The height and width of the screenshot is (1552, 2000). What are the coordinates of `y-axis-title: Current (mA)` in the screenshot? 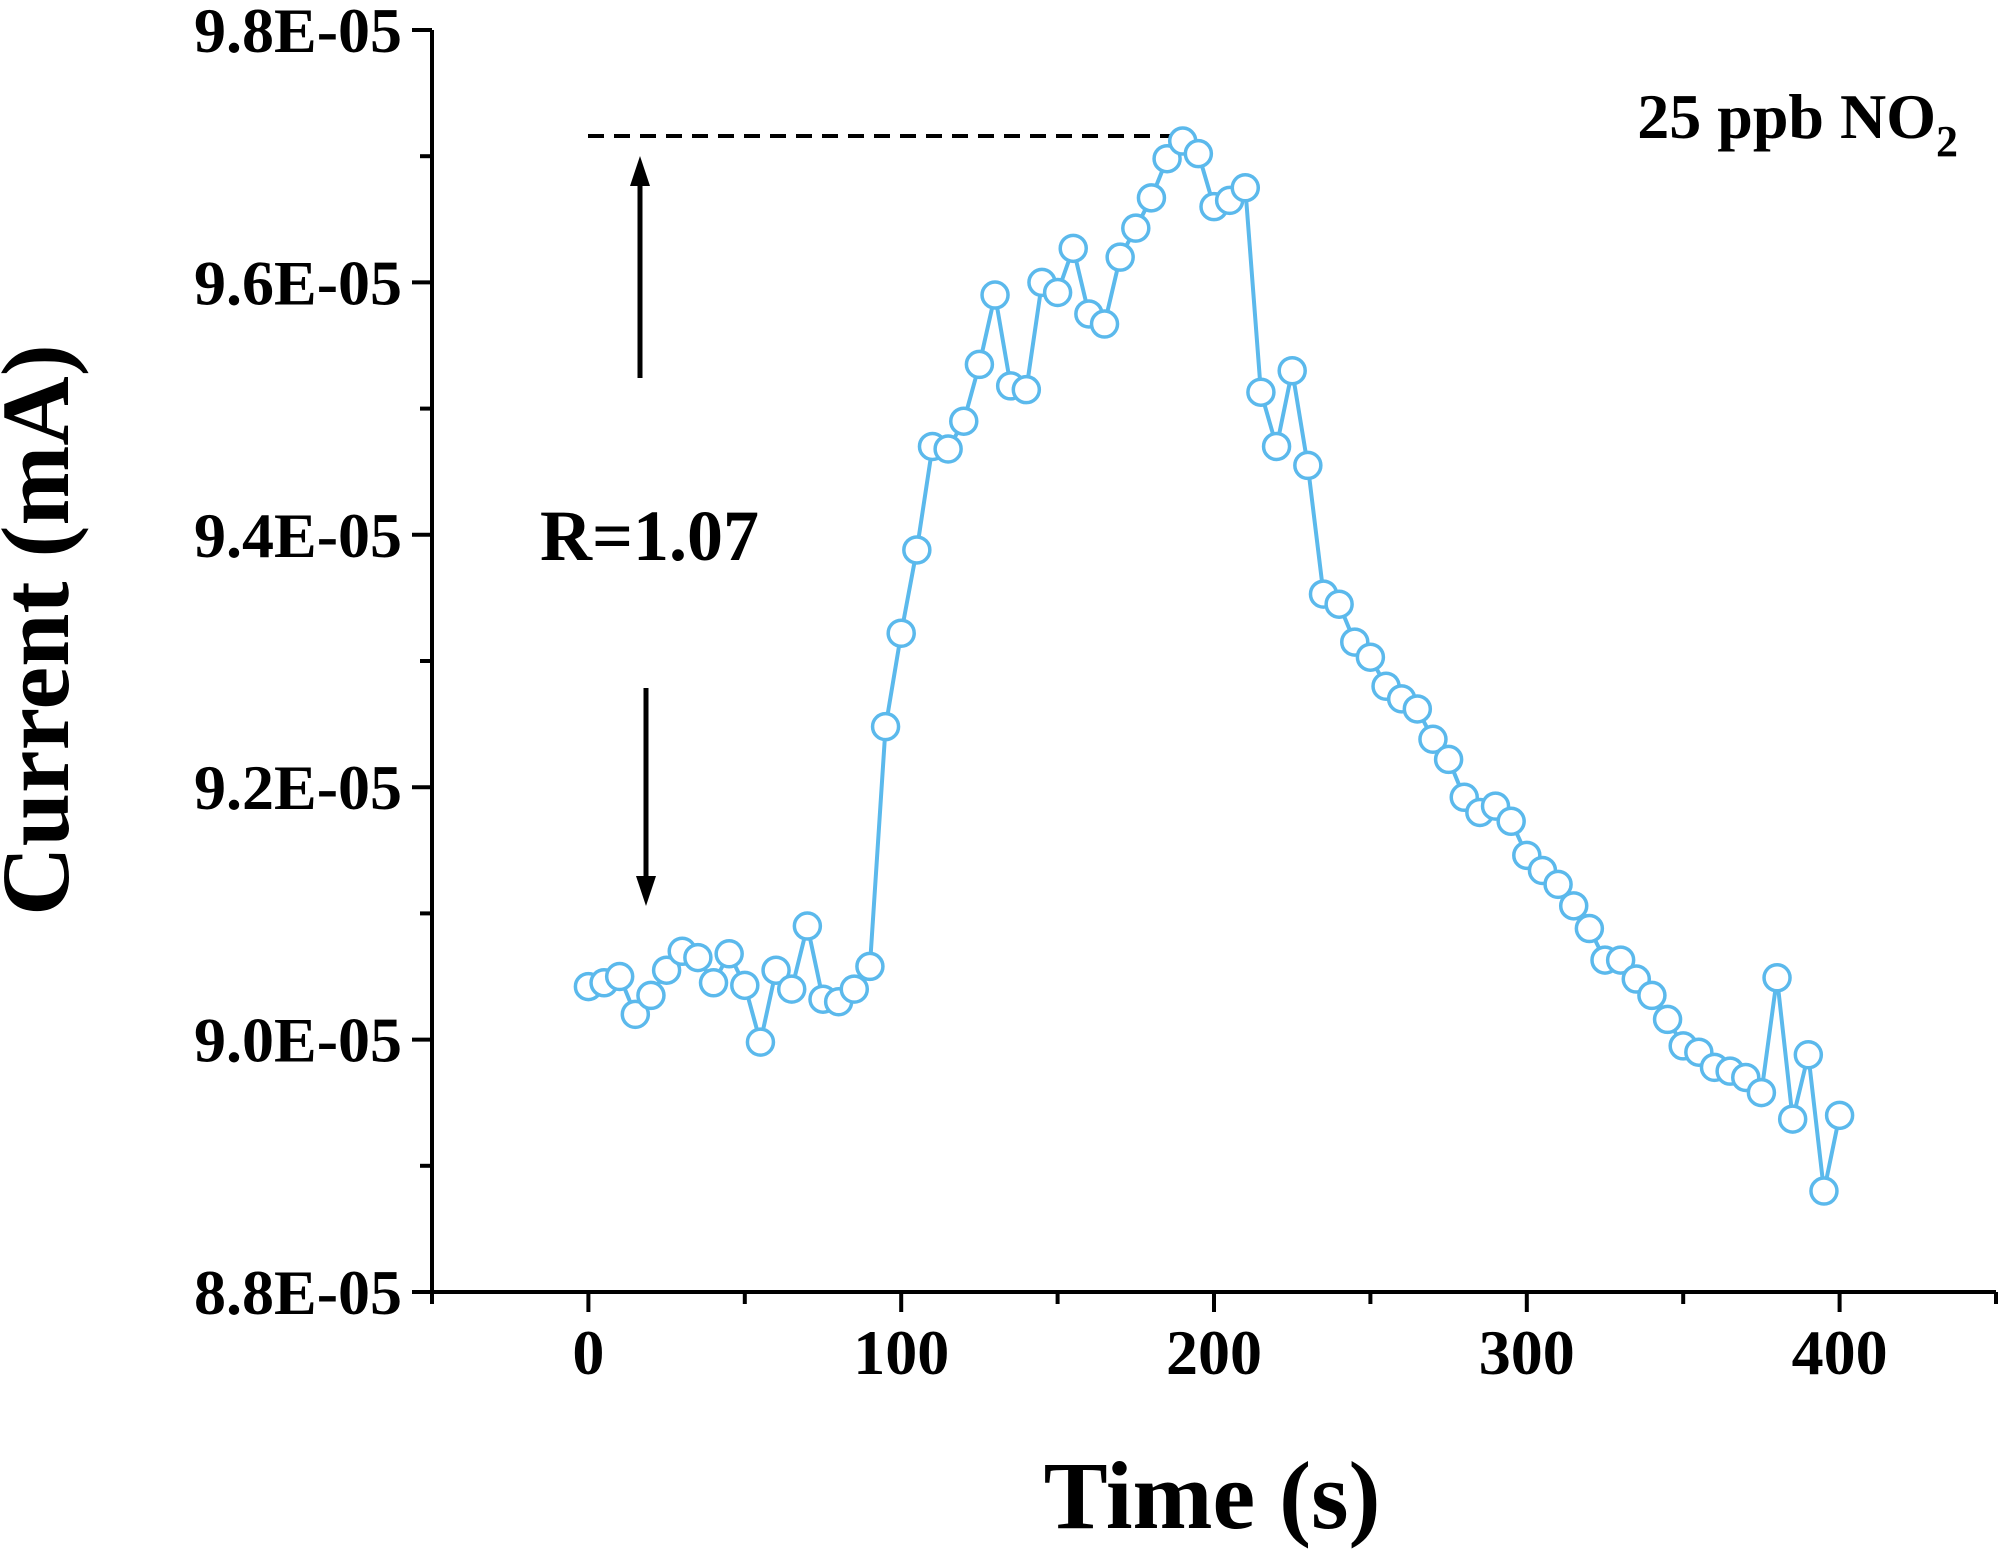 It's located at (44, 629).